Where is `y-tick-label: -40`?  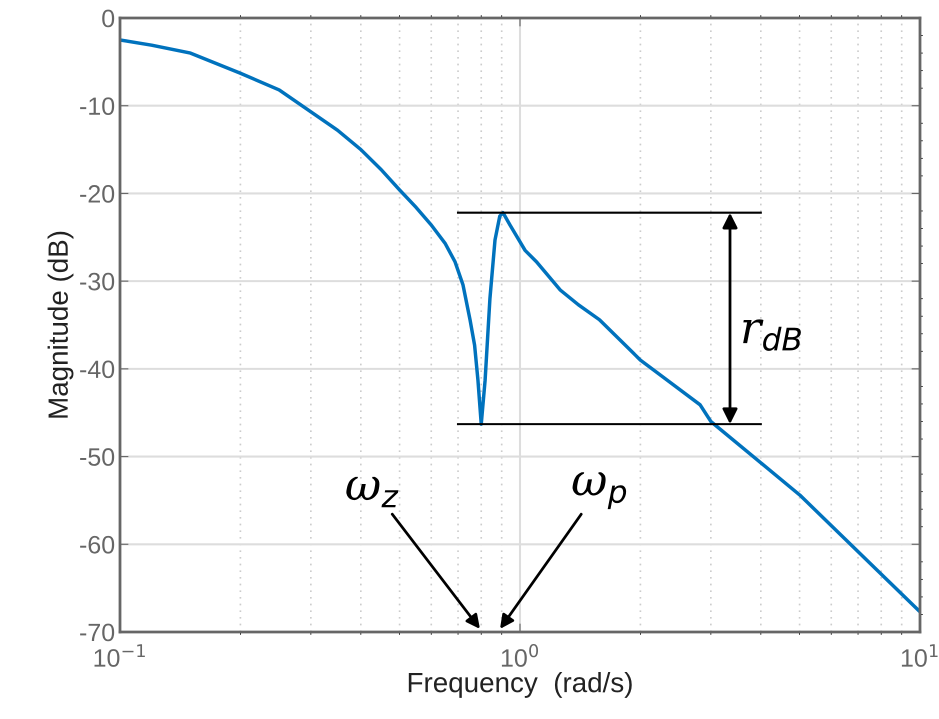
y-tick-label: -40 is located at coordinates (97, 369).